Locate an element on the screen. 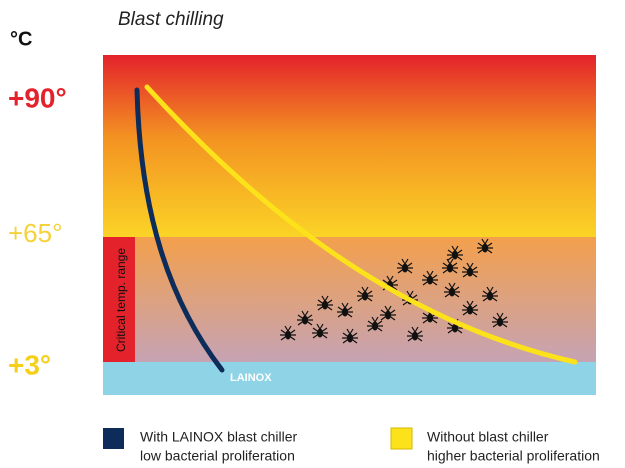  zone-label: Critical temp. range is located at coordinates (121, 300).